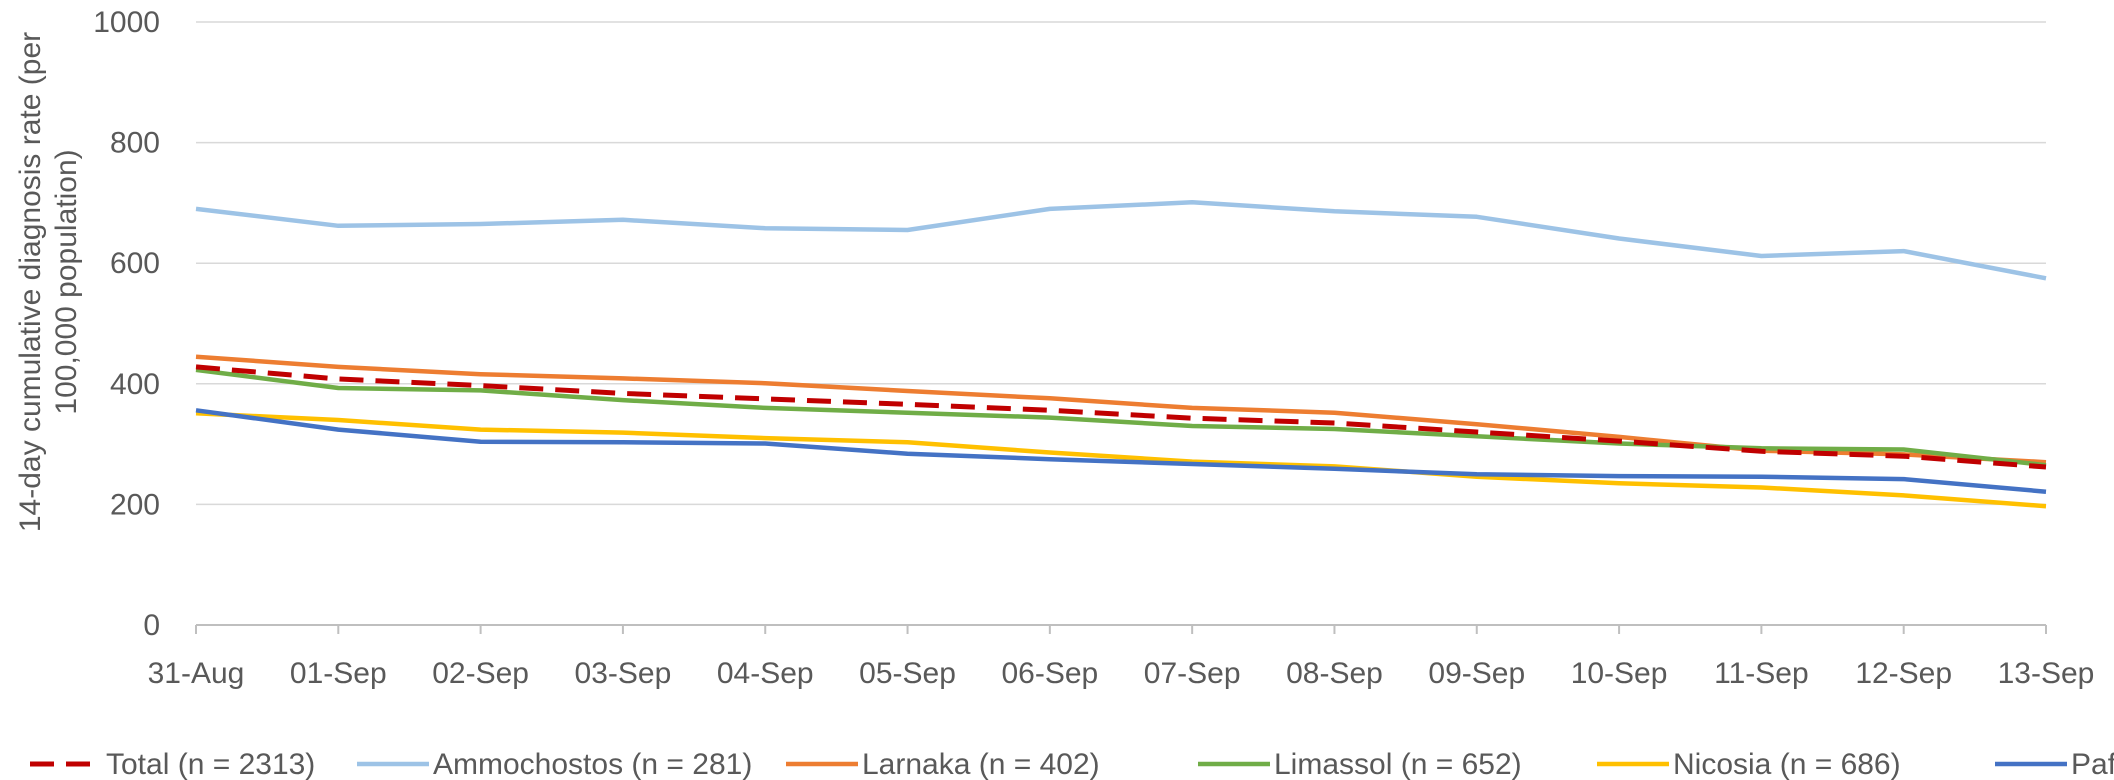  What do you see at coordinates (480, 673) in the screenshot?
I see `x-tick-label: 02-Sep` at bounding box center [480, 673].